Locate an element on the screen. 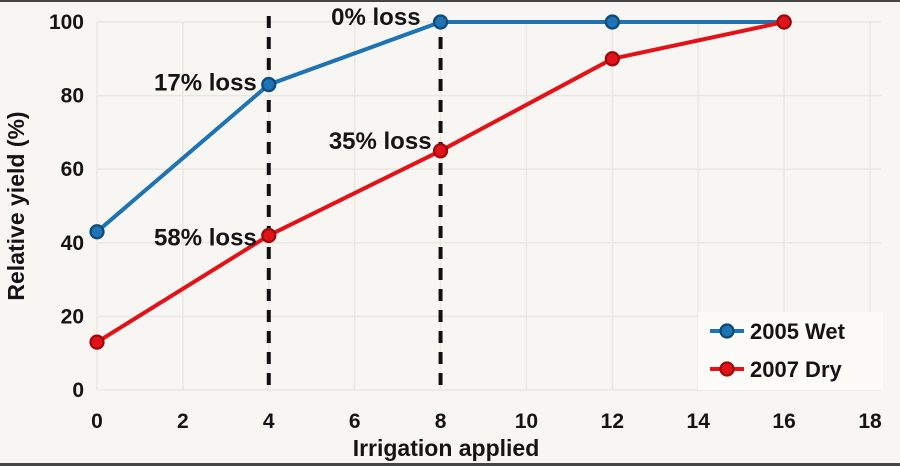 The image size is (900, 466). x-tick-label: 18 is located at coordinates (870, 421).